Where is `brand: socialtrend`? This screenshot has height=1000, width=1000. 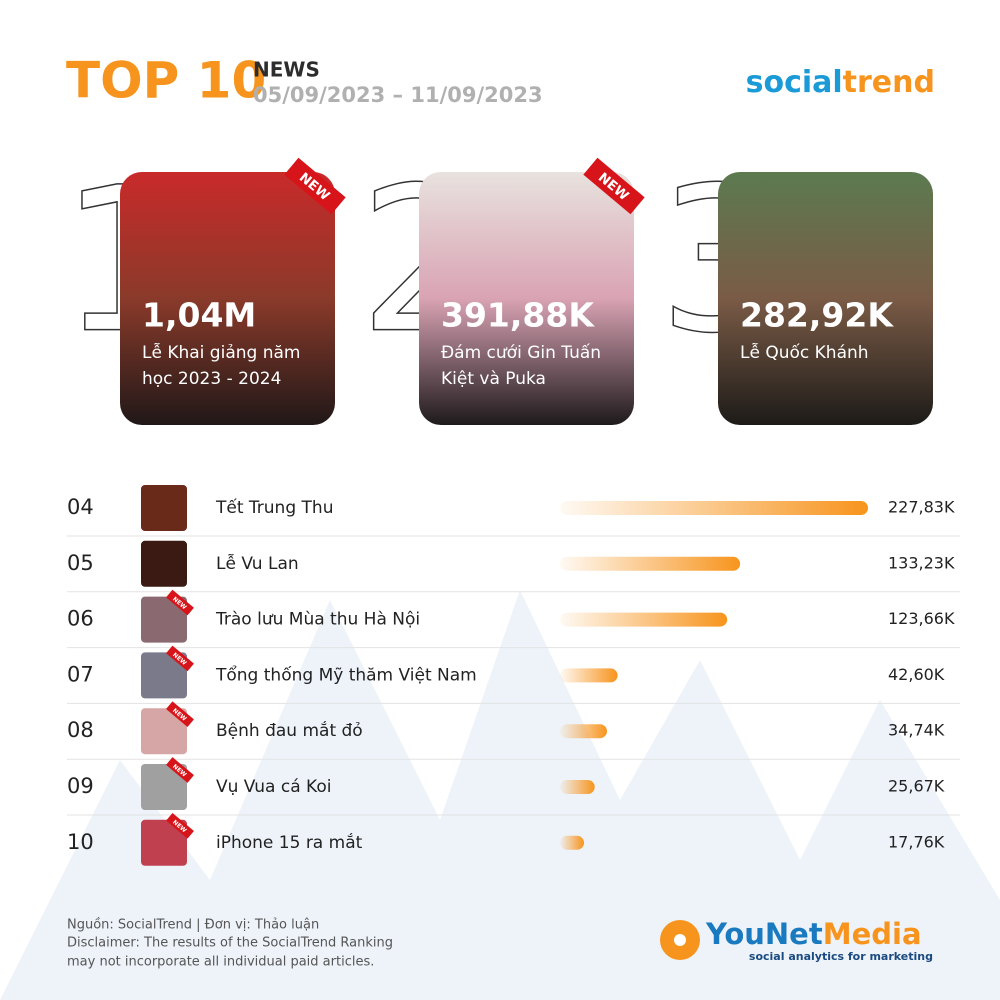 brand: socialtrend is located at coordinates (840, 82).